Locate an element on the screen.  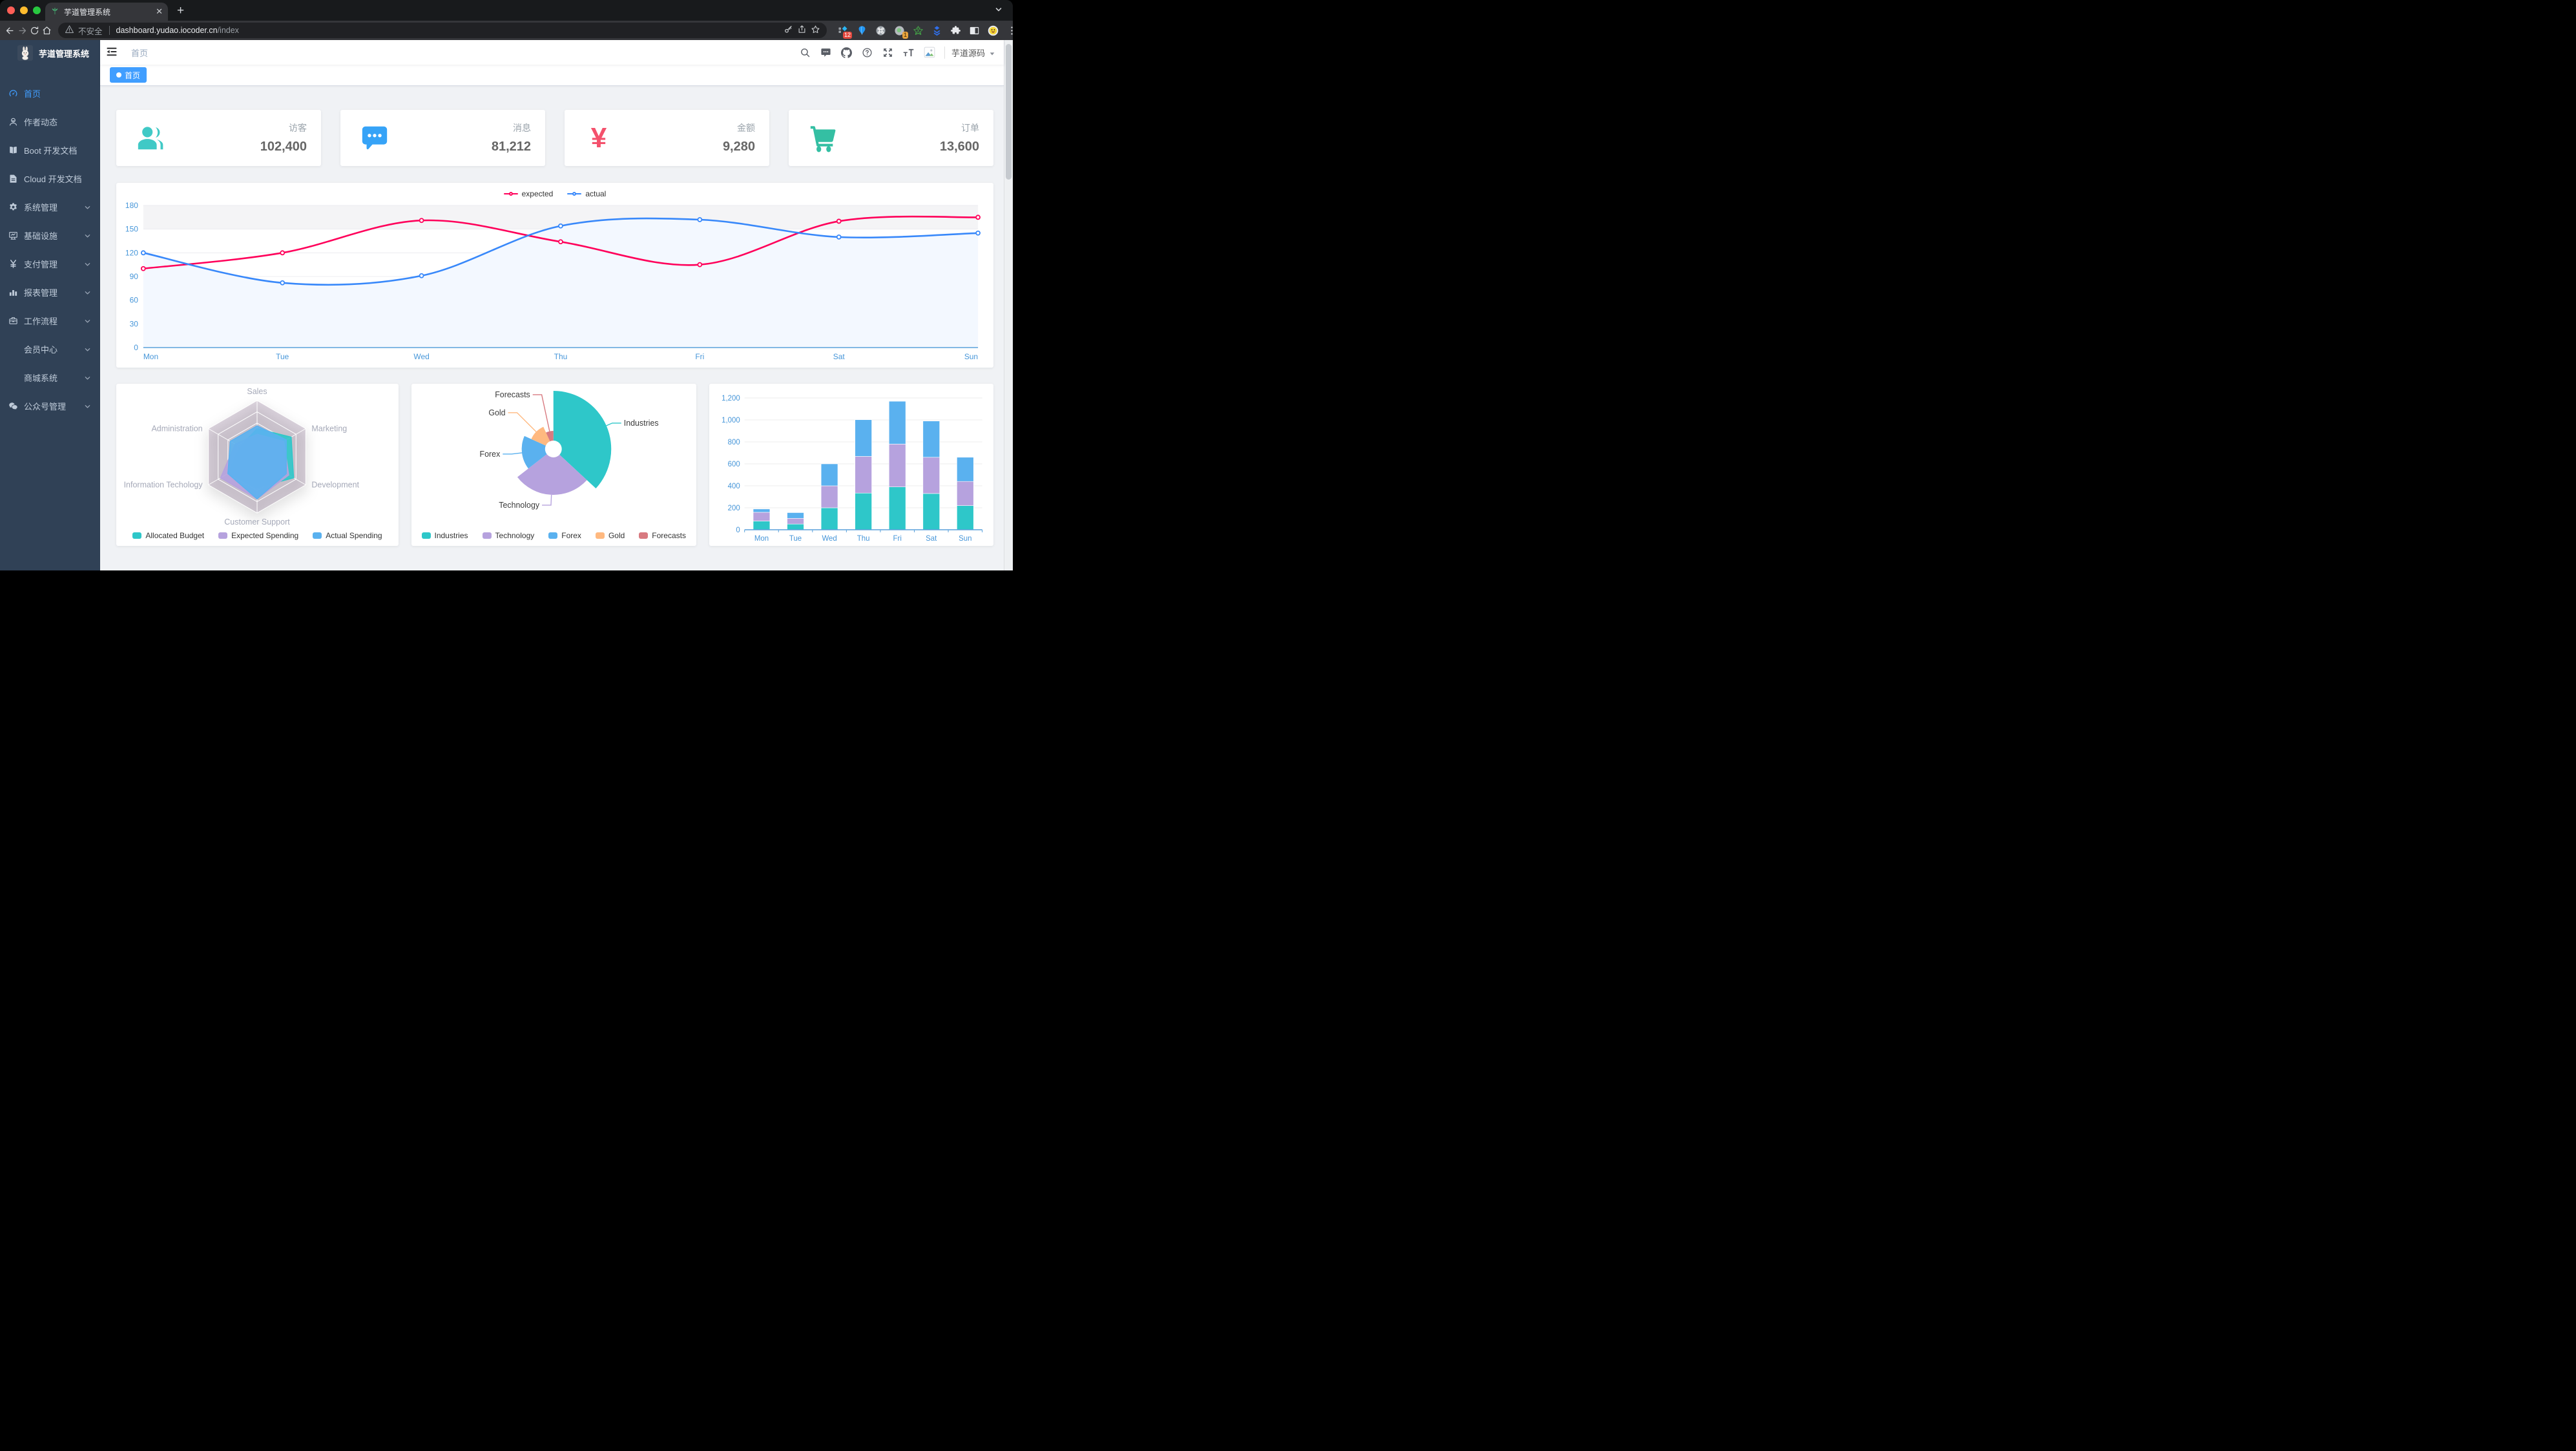
sidebar-item-6: 支付管理 is located at coordinates (50, 263).